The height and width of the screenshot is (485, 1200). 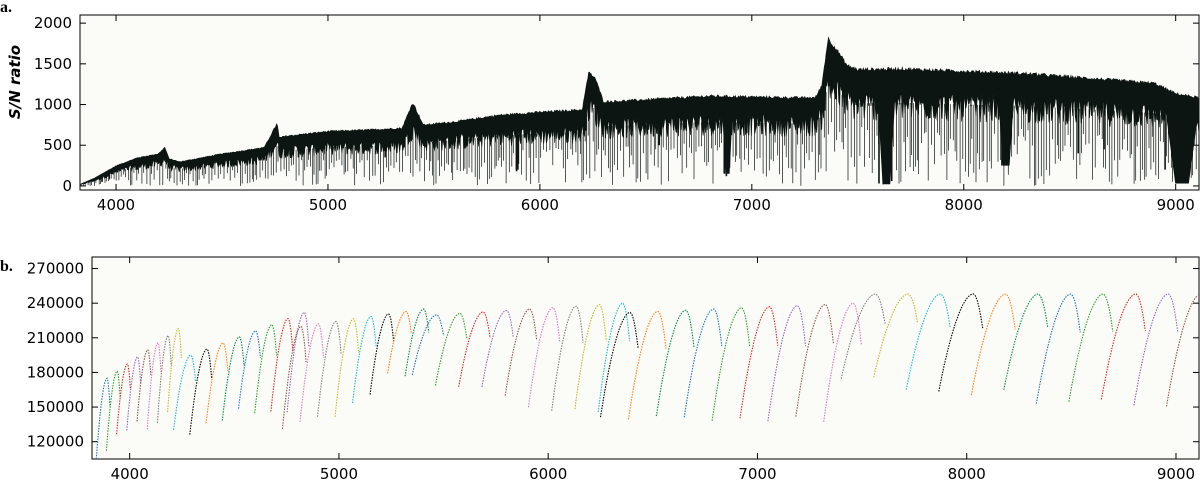 What do you see at coordinates (116, 205) in the screenshot?
I see `panel-a-x-tick-label: 4000` at bounding box center [116, 205].